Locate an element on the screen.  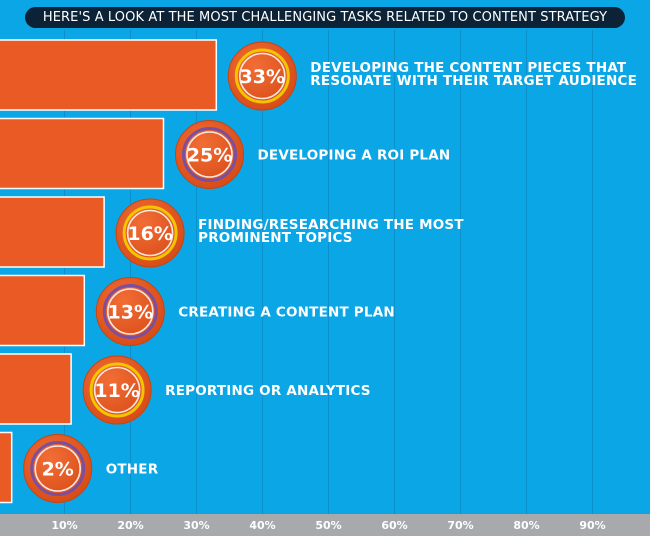
category-label: OTHER is located at coordinates (132, 470).